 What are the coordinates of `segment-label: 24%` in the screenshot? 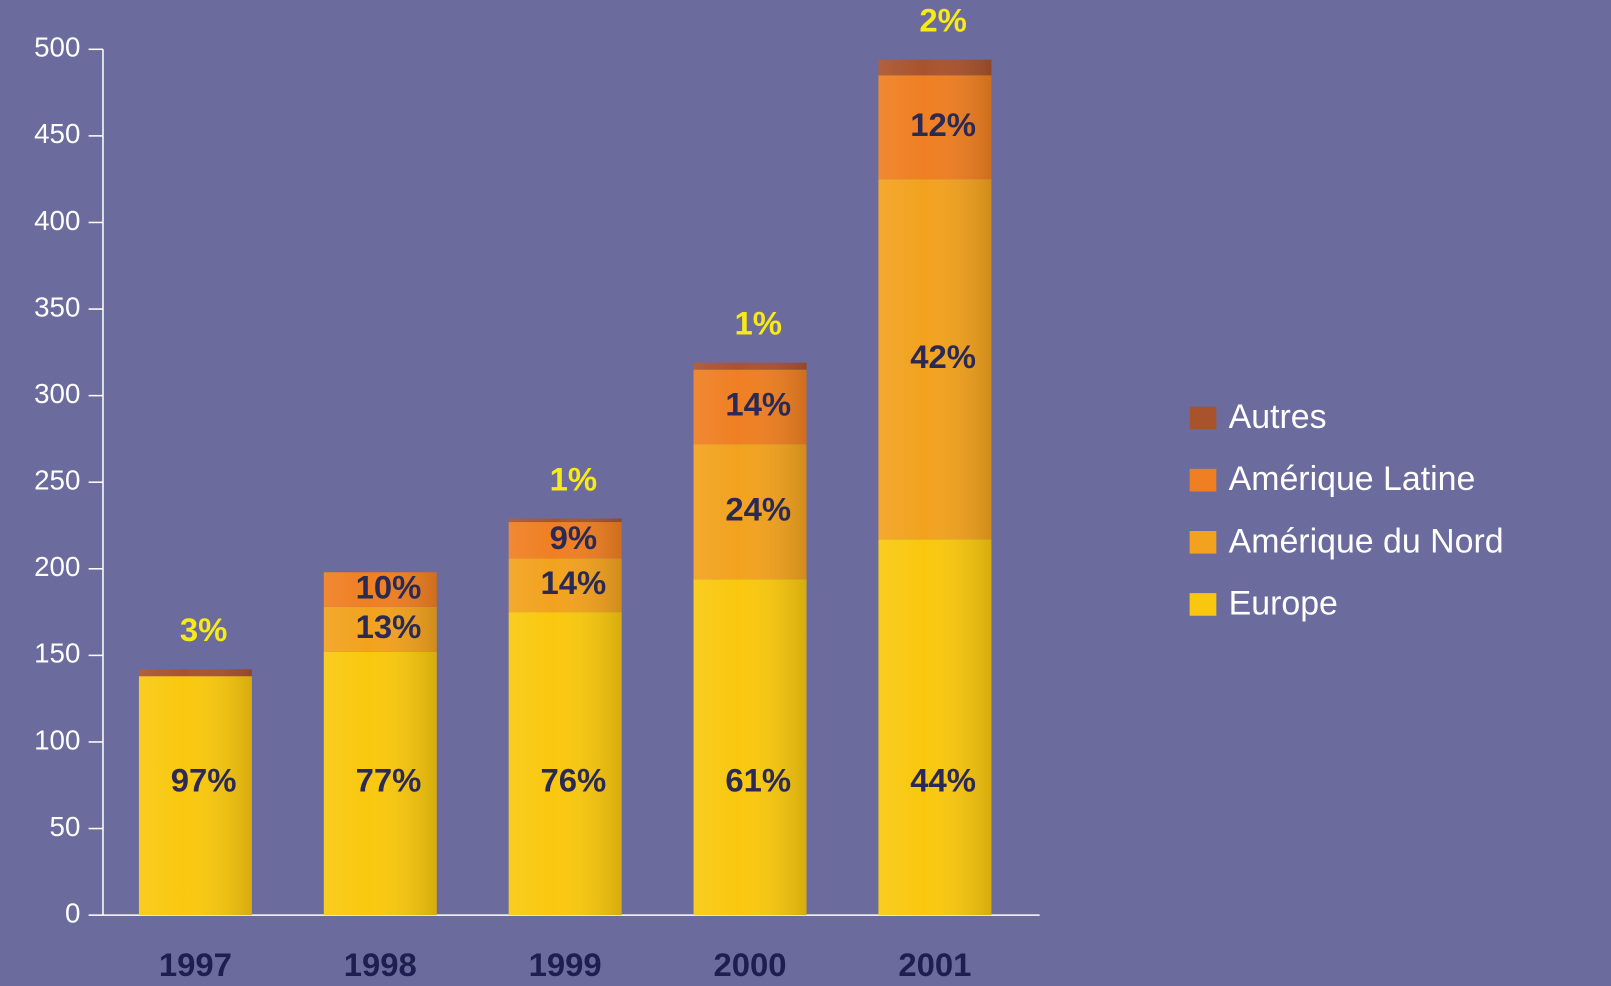 It's located at (758, 508).